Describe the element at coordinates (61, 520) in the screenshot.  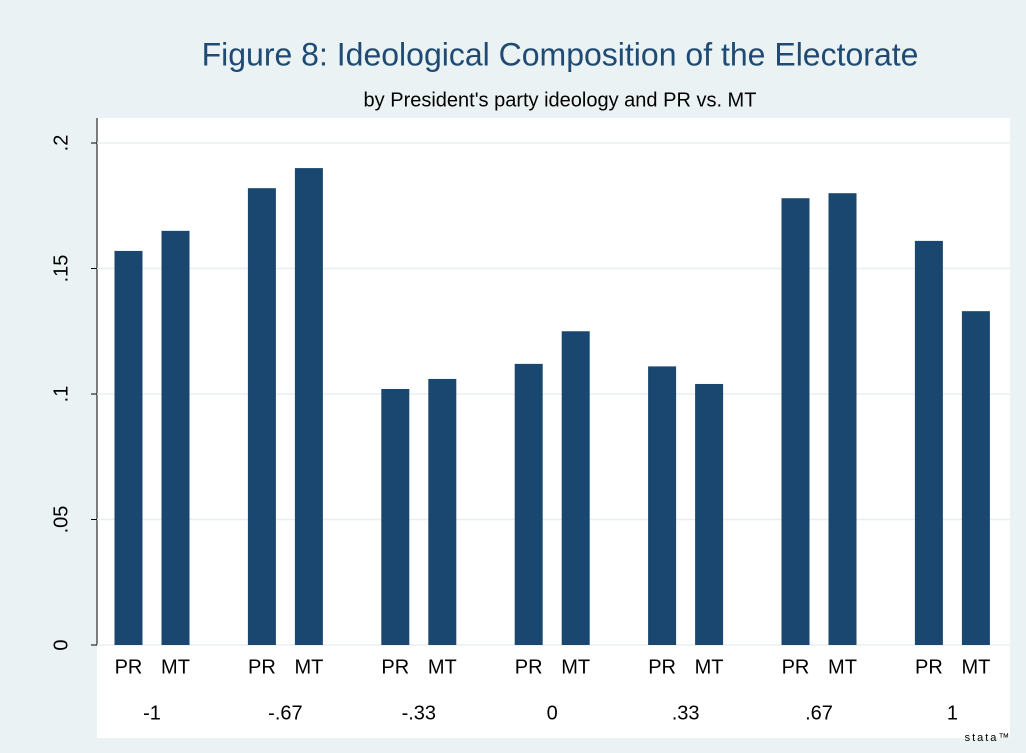
I see `y-tick-label: .05` at that location.